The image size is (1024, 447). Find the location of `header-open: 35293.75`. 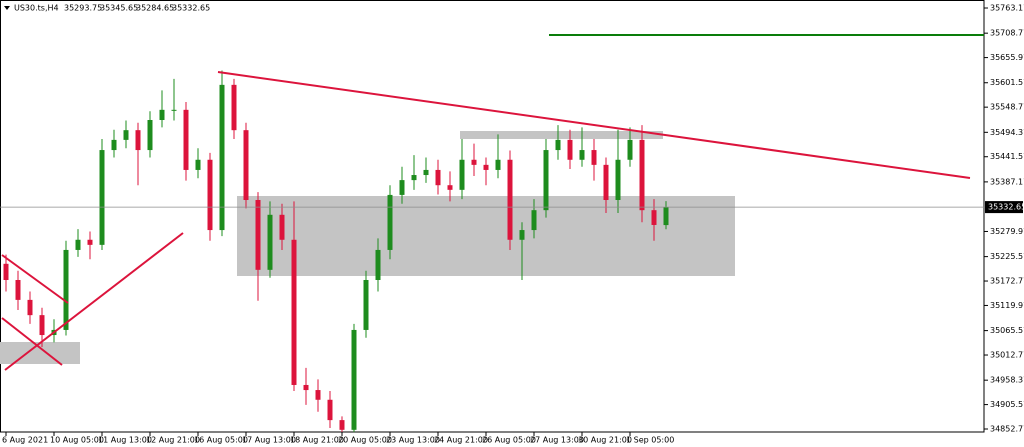

header-open: 35293.75 is located at coordinates (83, 8).